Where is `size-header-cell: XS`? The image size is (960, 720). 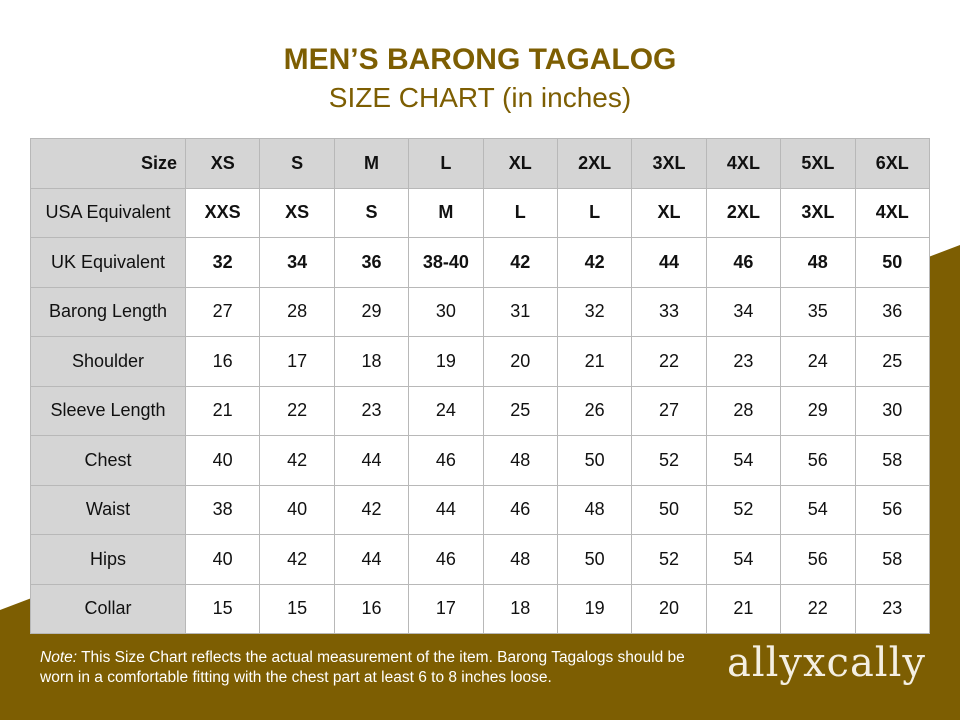
size-header-cell: XS is located at coordinates (222, 163).